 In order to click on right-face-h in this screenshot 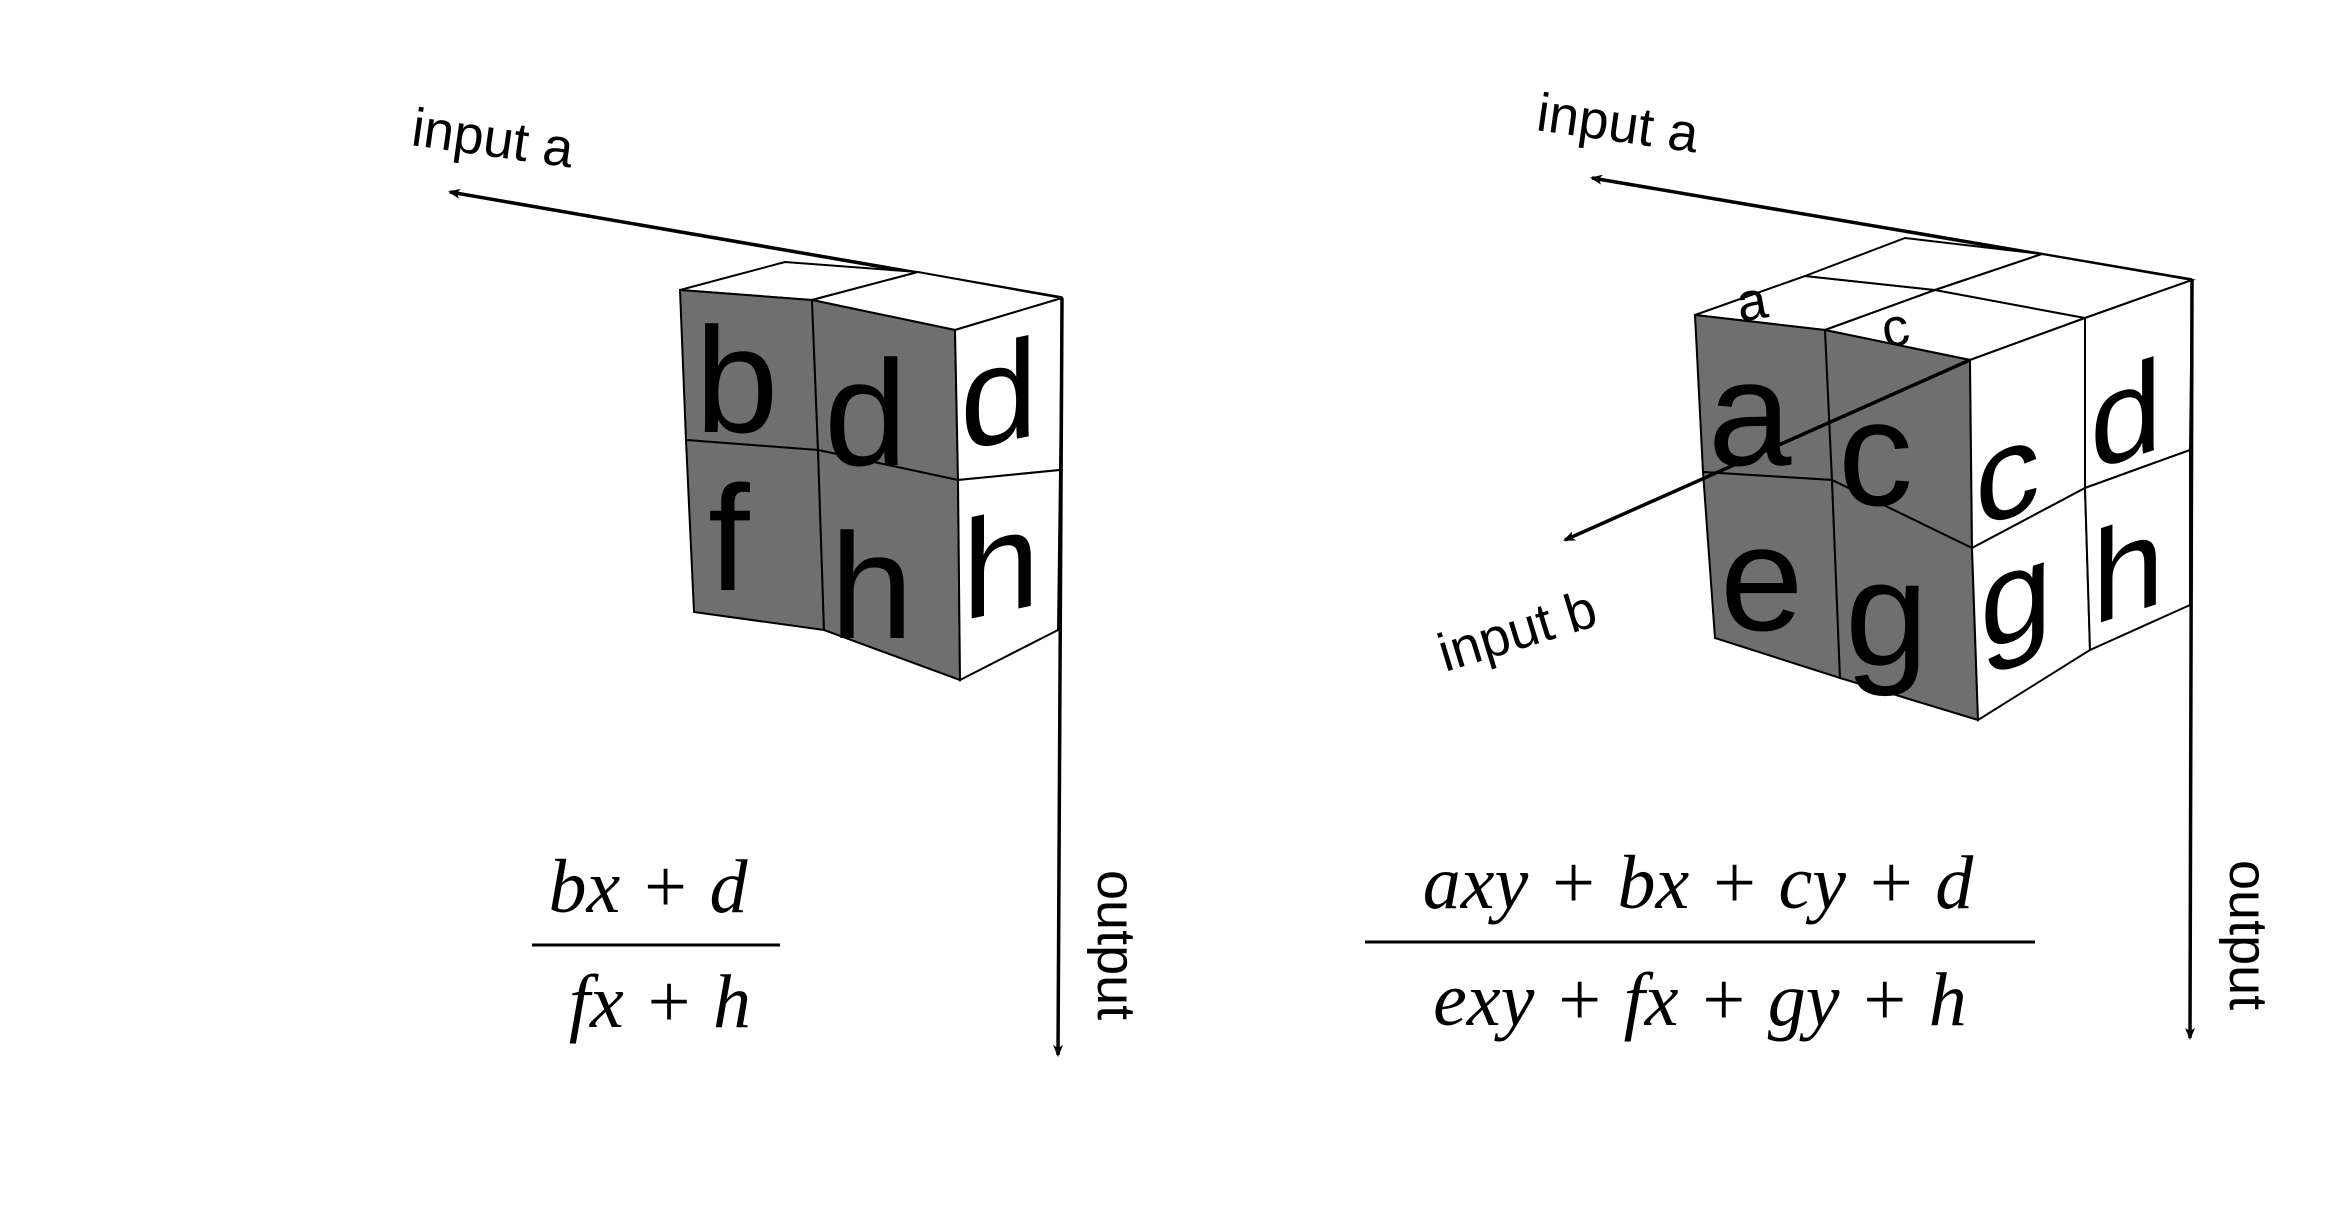, I will do `click(1009, 575)`.